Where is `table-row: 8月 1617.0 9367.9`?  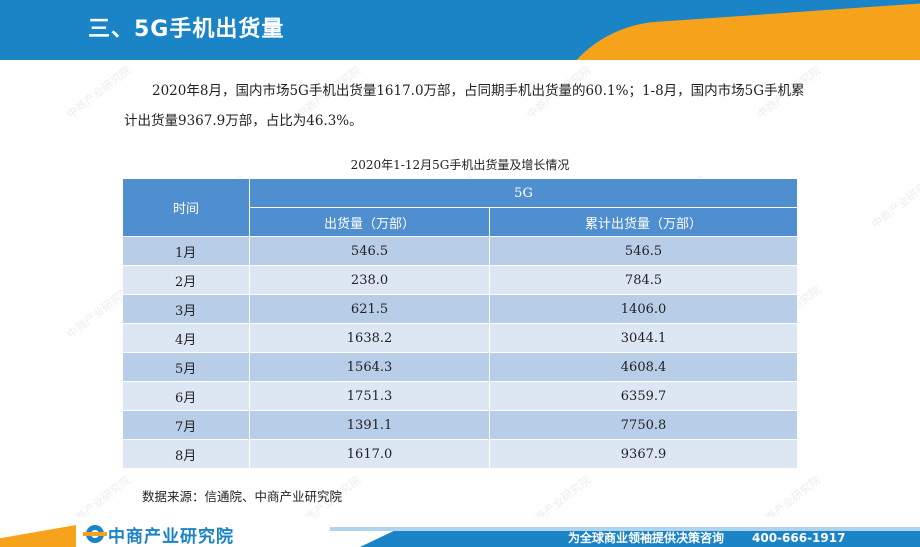 table-row: 8月 1617.0 9367.9 is located at coordinates (460, 454).